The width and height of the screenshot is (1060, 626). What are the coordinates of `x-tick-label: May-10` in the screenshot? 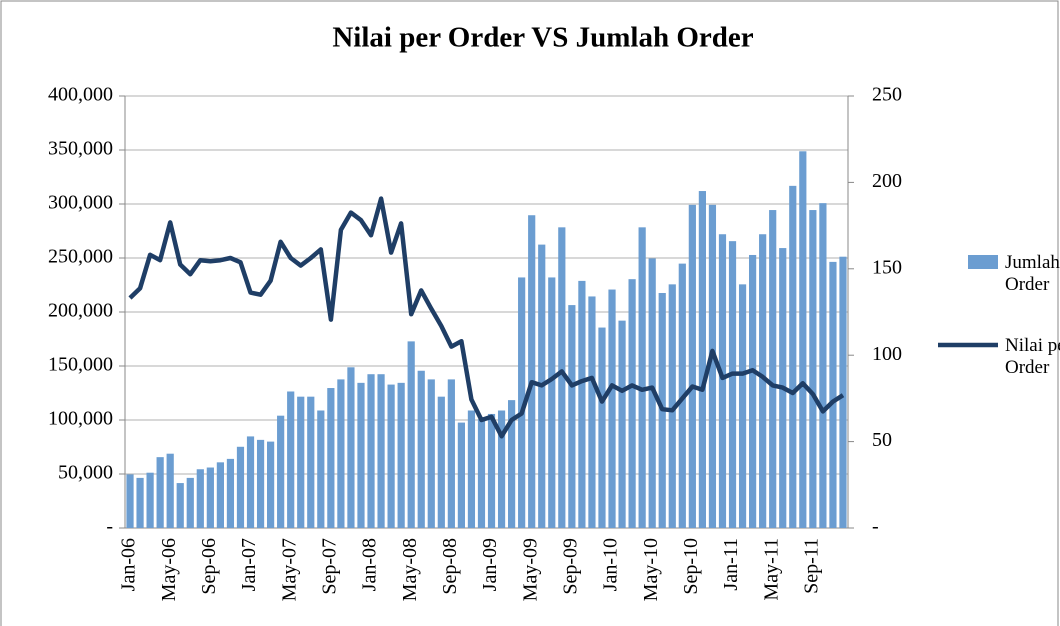 It's located at (651, 569).